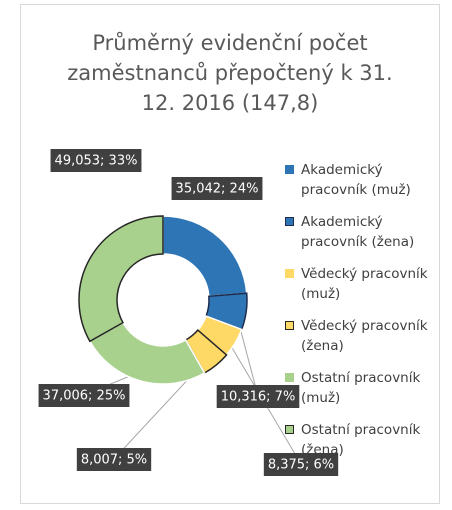 Image resolution: width=452 pixels, height=510 pixels. I want to click on data-label: 8,375; 6%, so click(301, 464).